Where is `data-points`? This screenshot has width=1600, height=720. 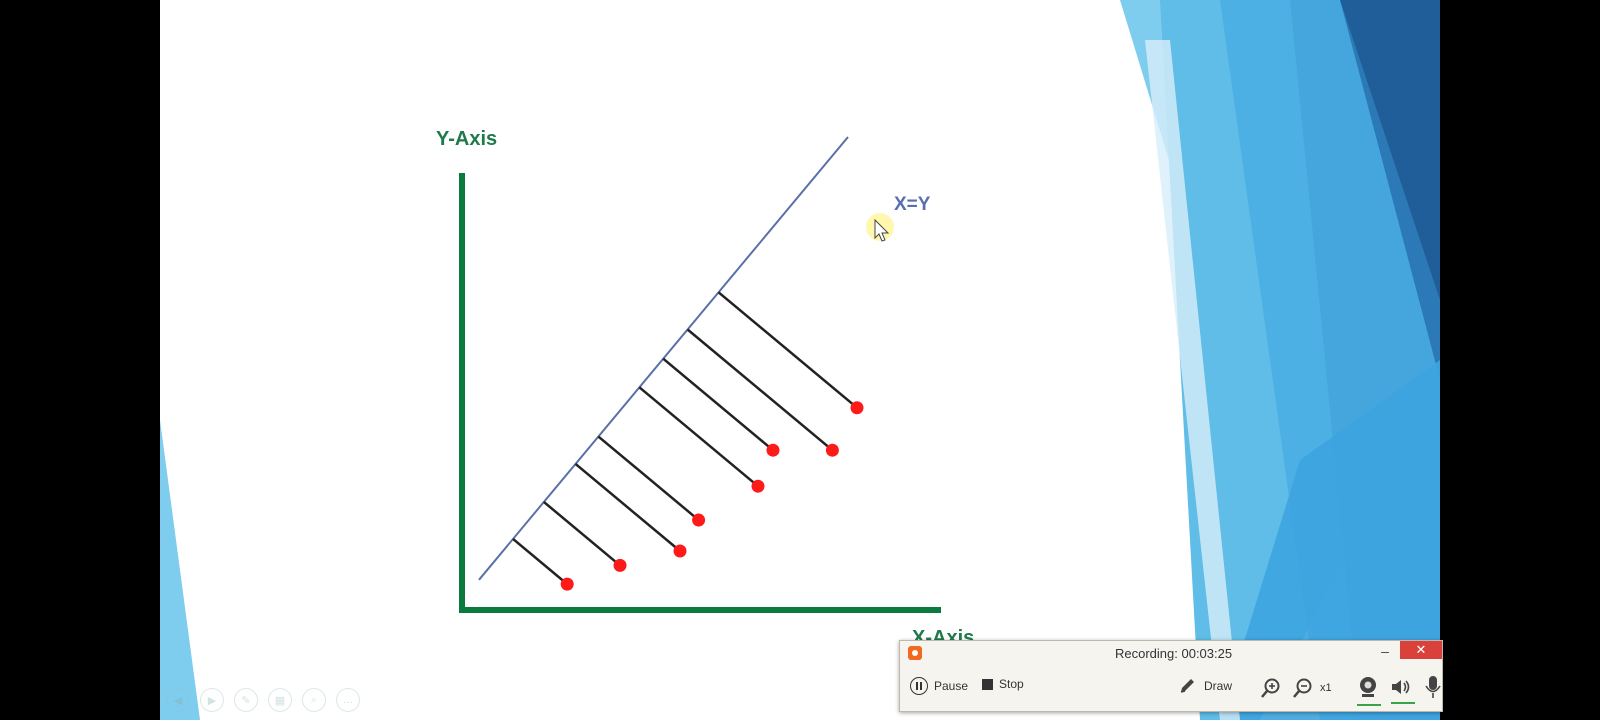
data-points is located at coordinates (712, 496).